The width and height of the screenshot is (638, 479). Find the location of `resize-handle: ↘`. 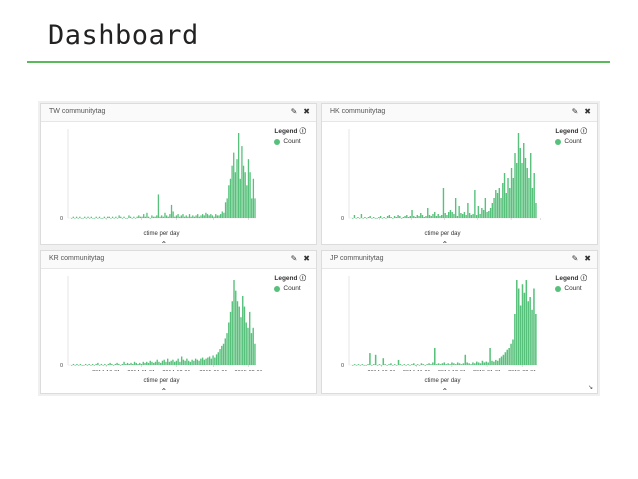

resize-handle: ↘ is located at coordinates (590, 388).